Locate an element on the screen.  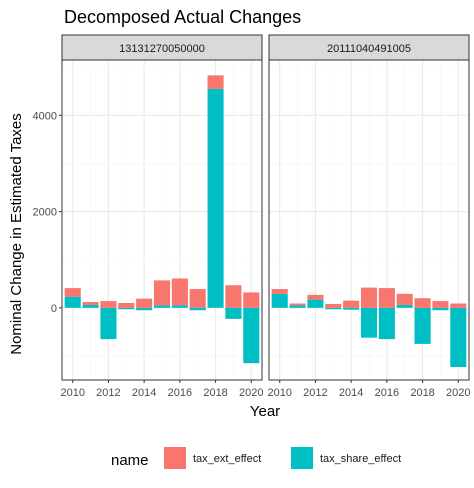
legend-title: name is located at coordinates (130, 460).